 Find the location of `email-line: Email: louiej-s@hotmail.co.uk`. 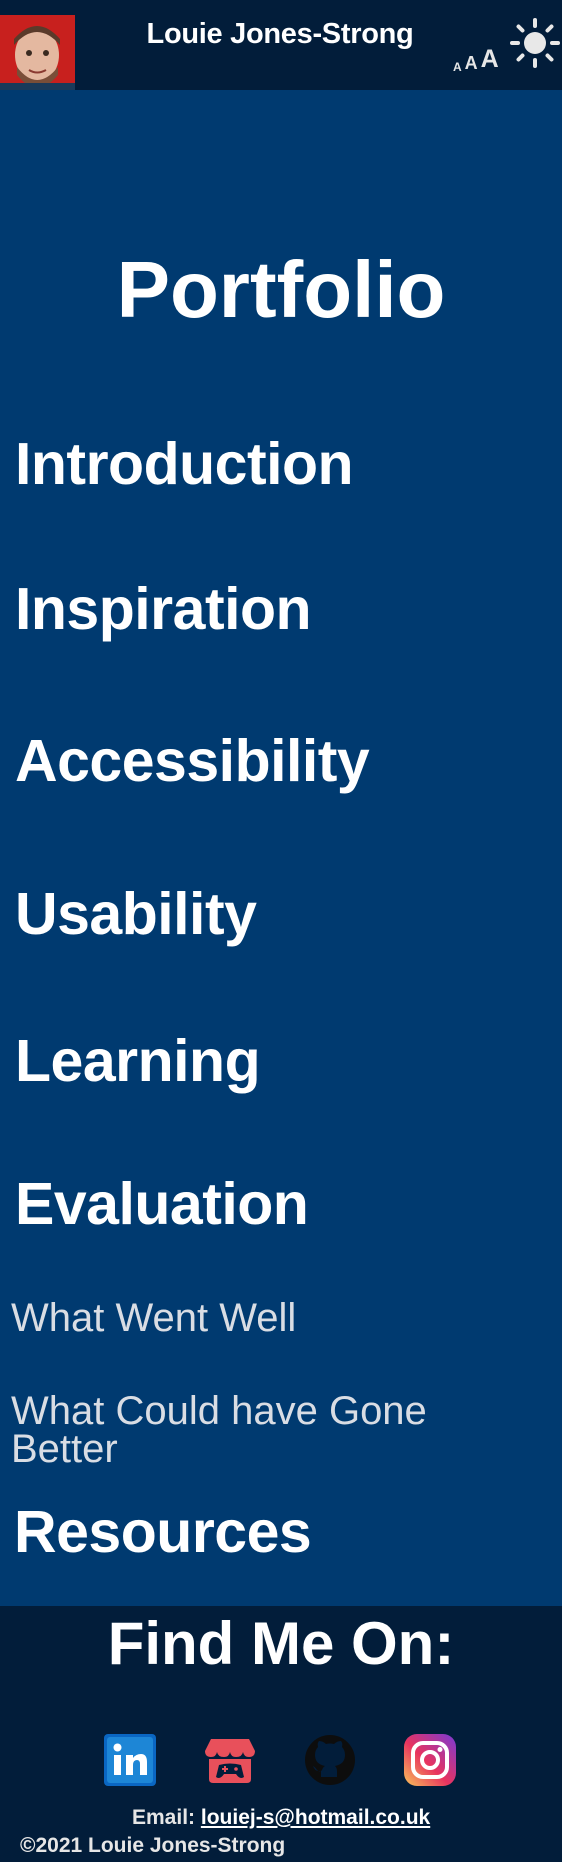

email-line: Email: louiej-s@hotmail.co.uk is located at coordinates (292, 1818).